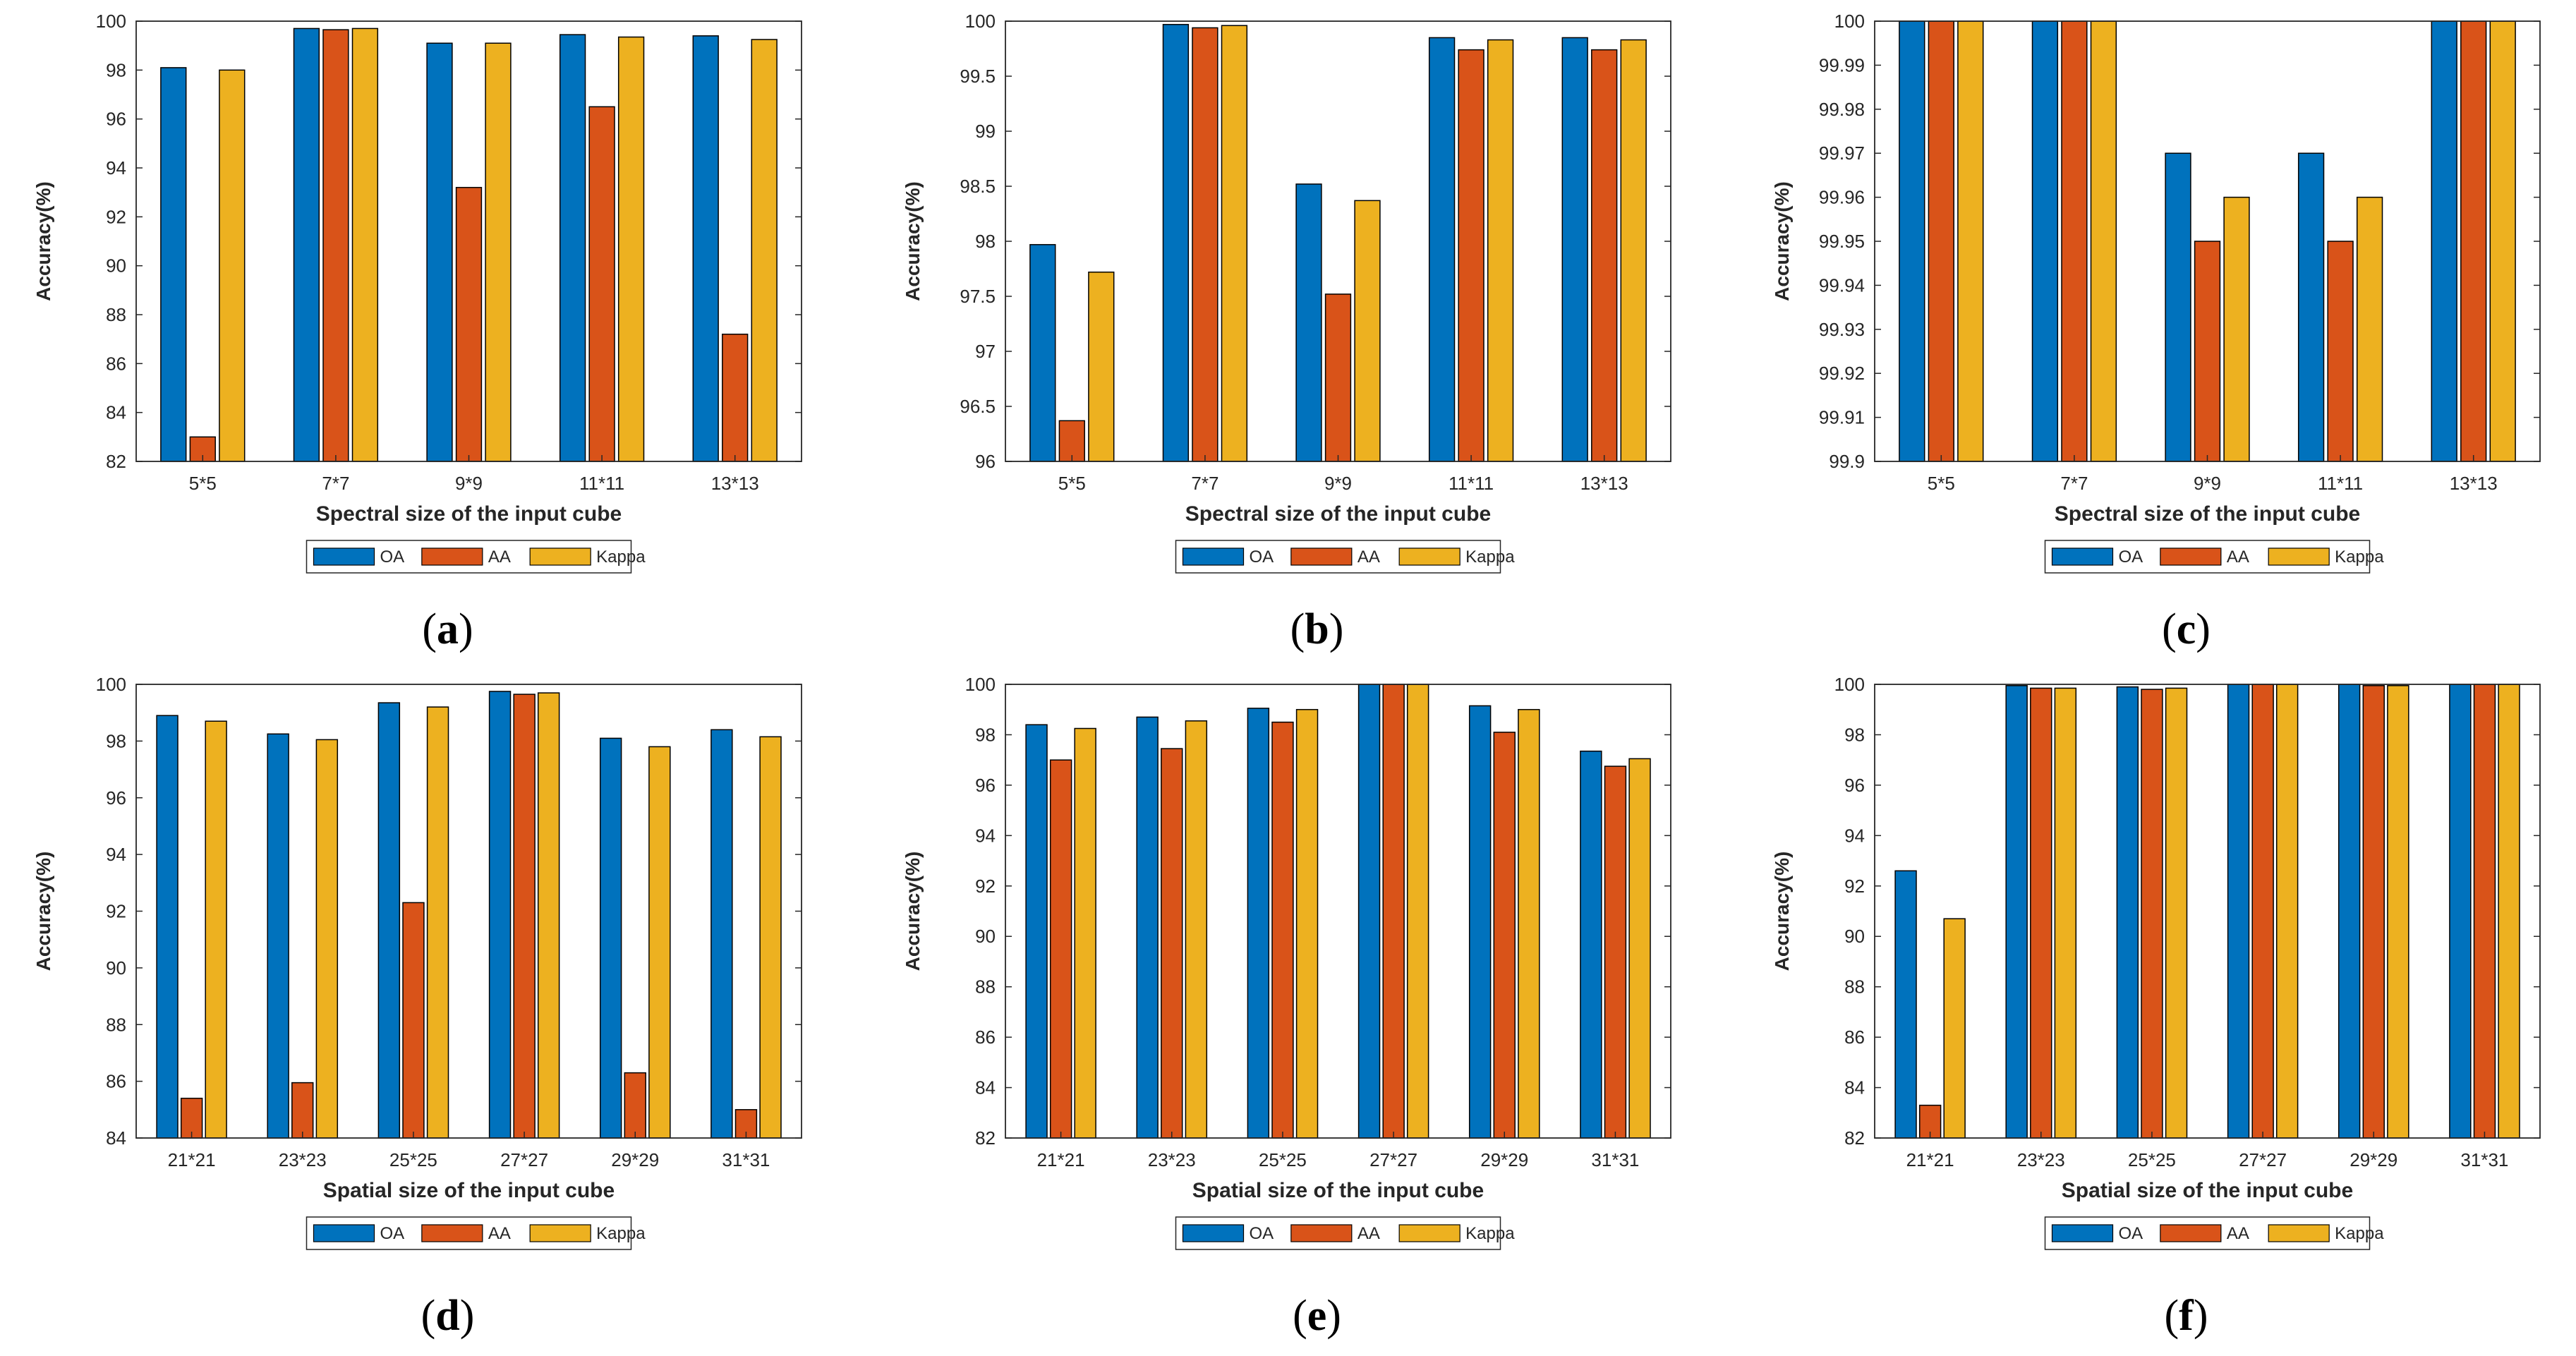 This screenshot has height=1356, width=2576. What do you see at coordinates (1037, 931) in the screenshot?
I see `bar-oa-21*21` at bounding box center [1037, 931].